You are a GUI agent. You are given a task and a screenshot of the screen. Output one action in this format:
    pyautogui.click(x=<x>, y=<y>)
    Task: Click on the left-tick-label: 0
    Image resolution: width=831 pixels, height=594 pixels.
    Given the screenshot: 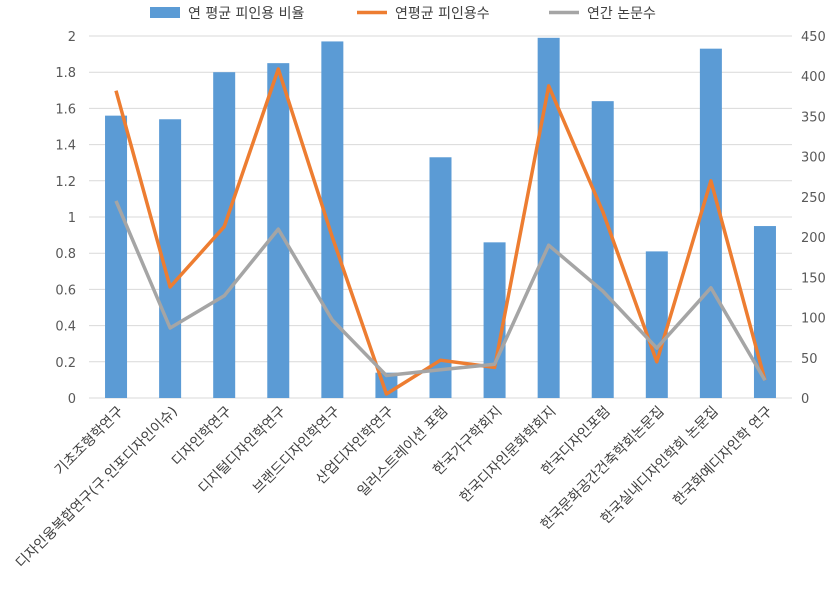 What is the action you would take?
    pyautogui.click(x=72, y=399)
    